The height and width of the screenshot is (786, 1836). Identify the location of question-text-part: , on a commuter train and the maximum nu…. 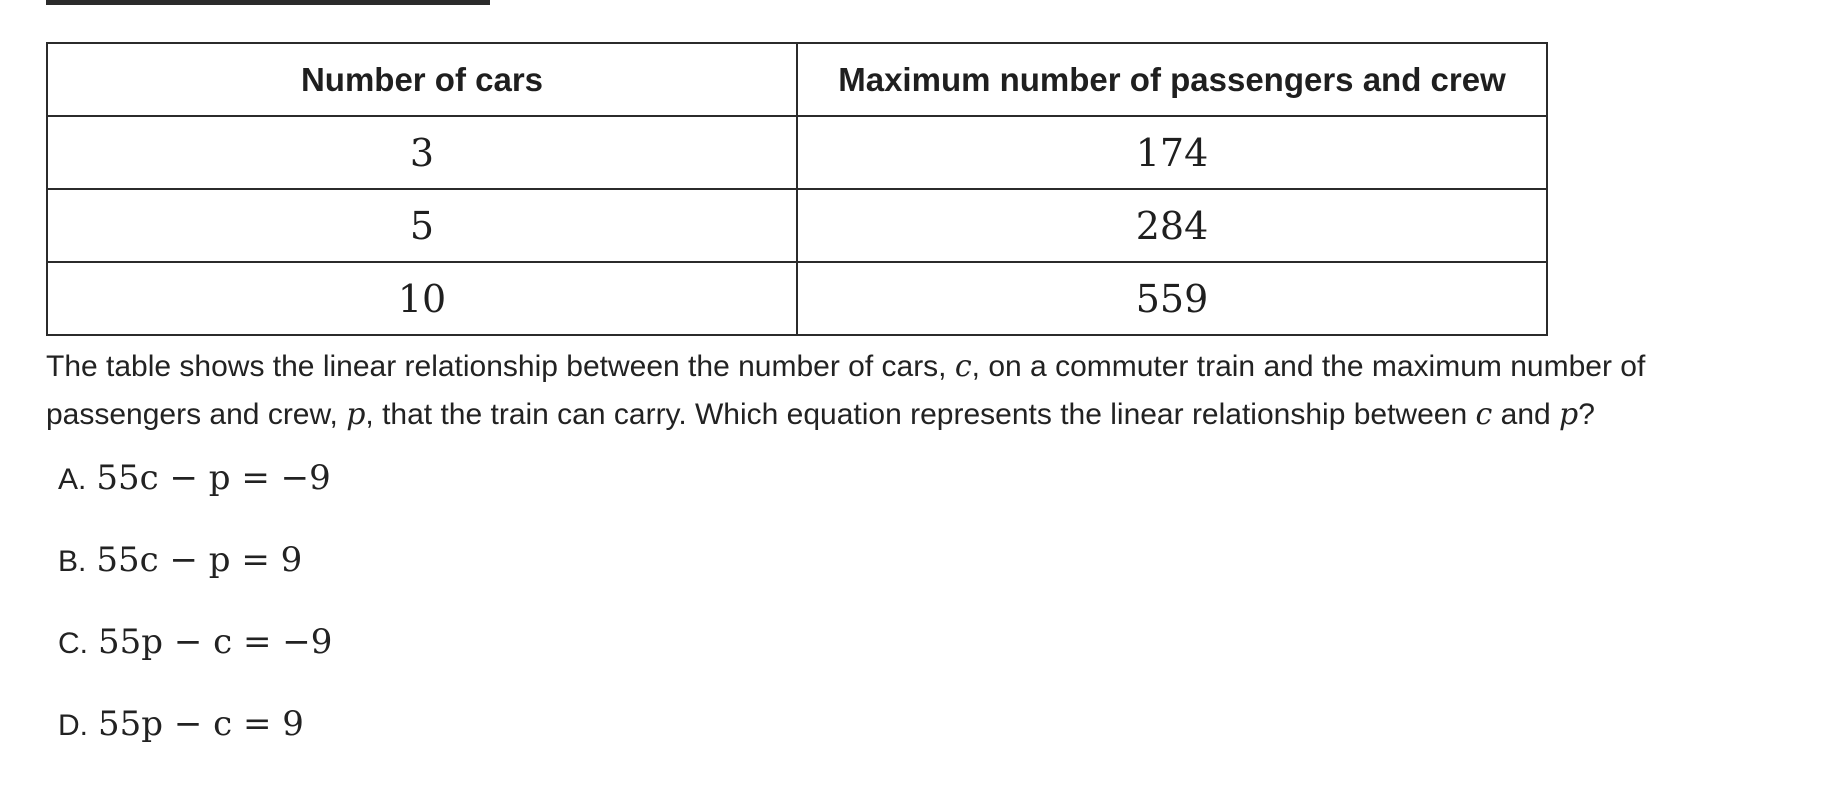
(846, 390).